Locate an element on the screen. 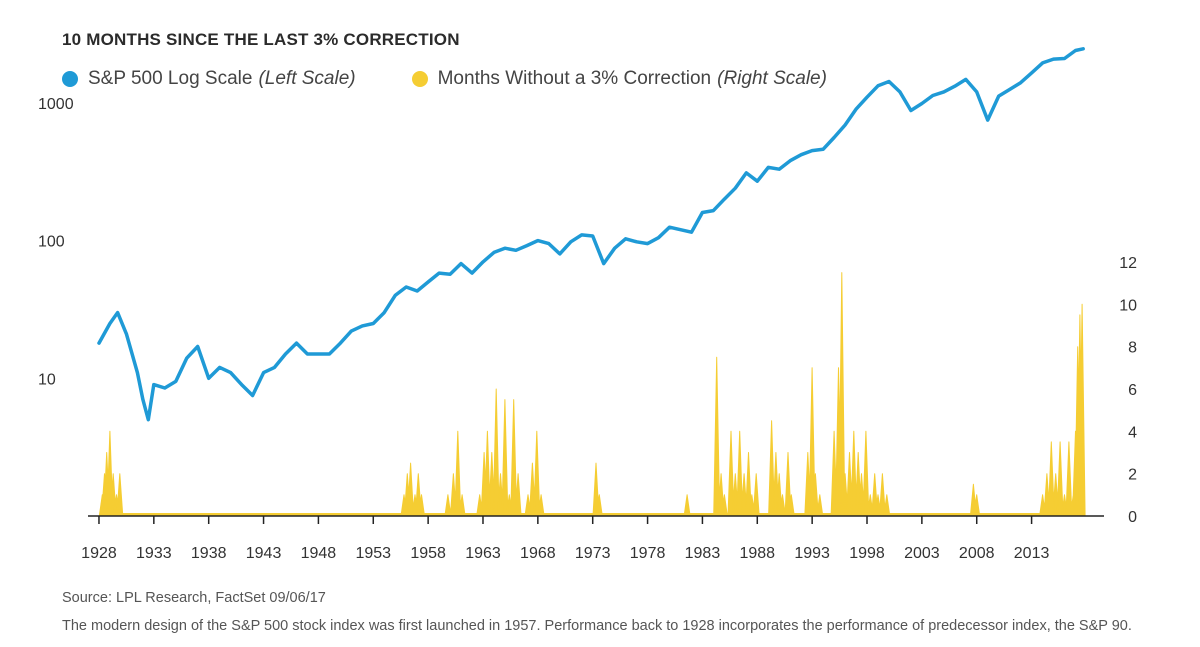  x-tick-label-1953: 1953 is located at coordinates (373, 553).